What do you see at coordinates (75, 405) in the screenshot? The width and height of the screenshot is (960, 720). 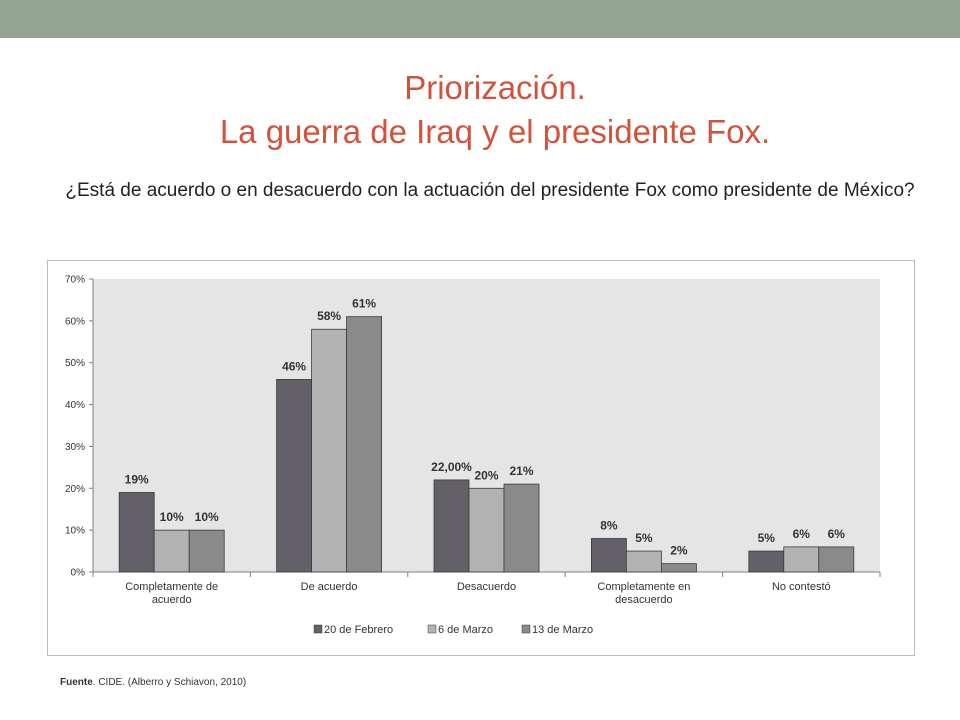 I see `y-tick-label: 40%` at bounding box center [75, 405].